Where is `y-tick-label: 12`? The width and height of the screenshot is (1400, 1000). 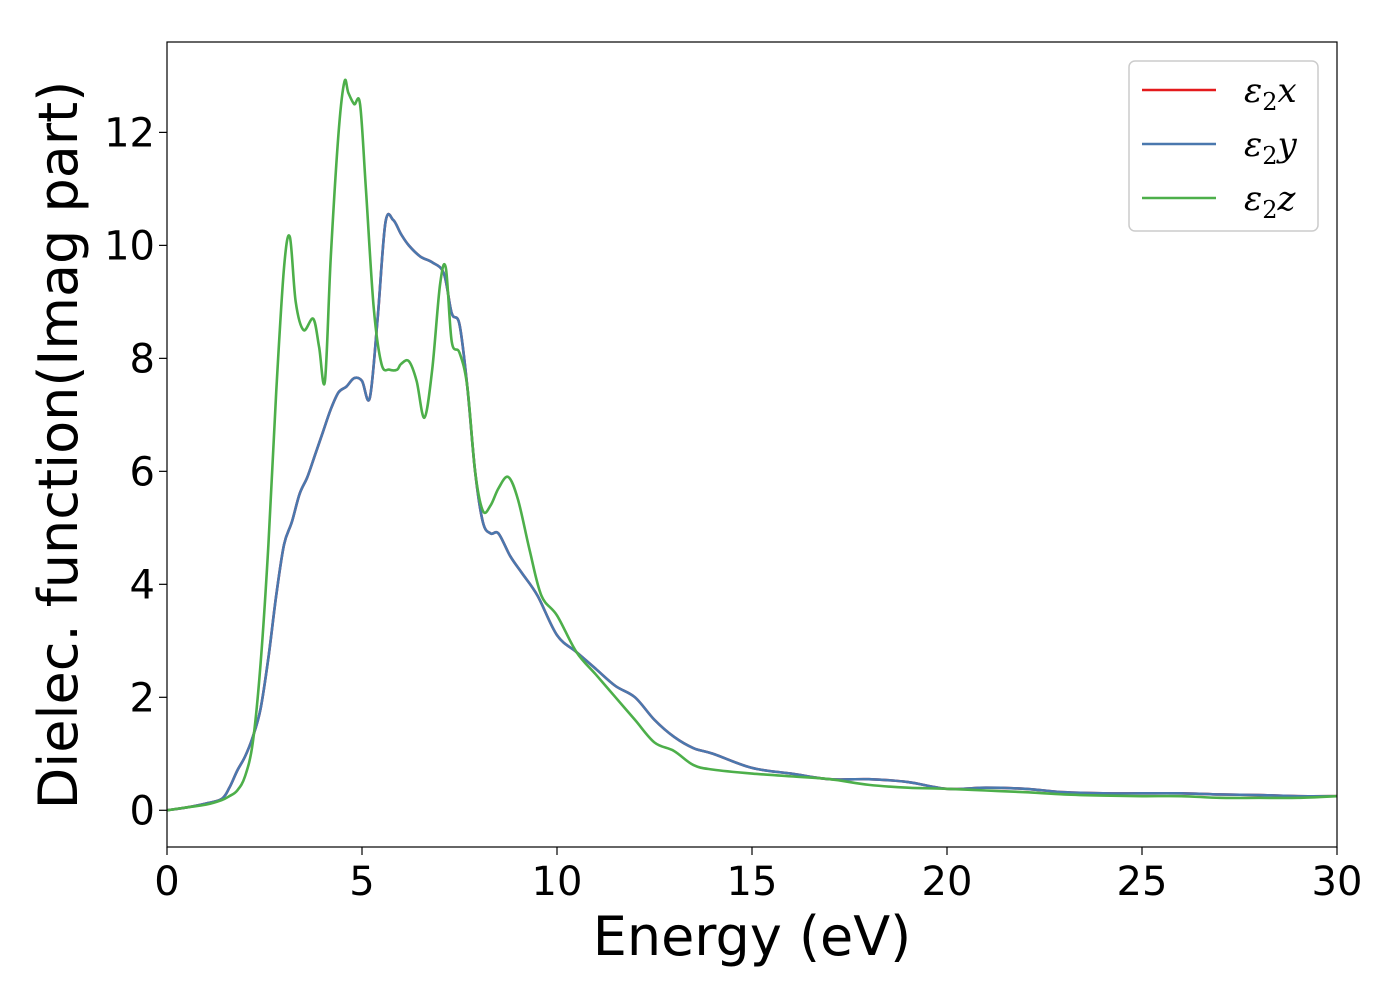 y-tick-label: 12 is located at coordinates (129, 133).